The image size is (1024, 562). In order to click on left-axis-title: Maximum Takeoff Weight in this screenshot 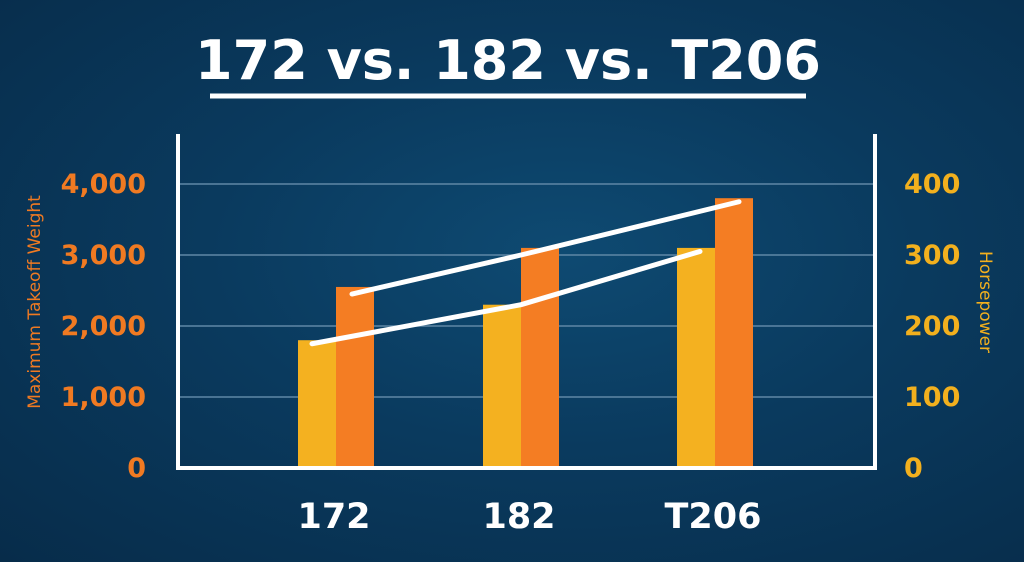, I will do `click(35, 302)`.